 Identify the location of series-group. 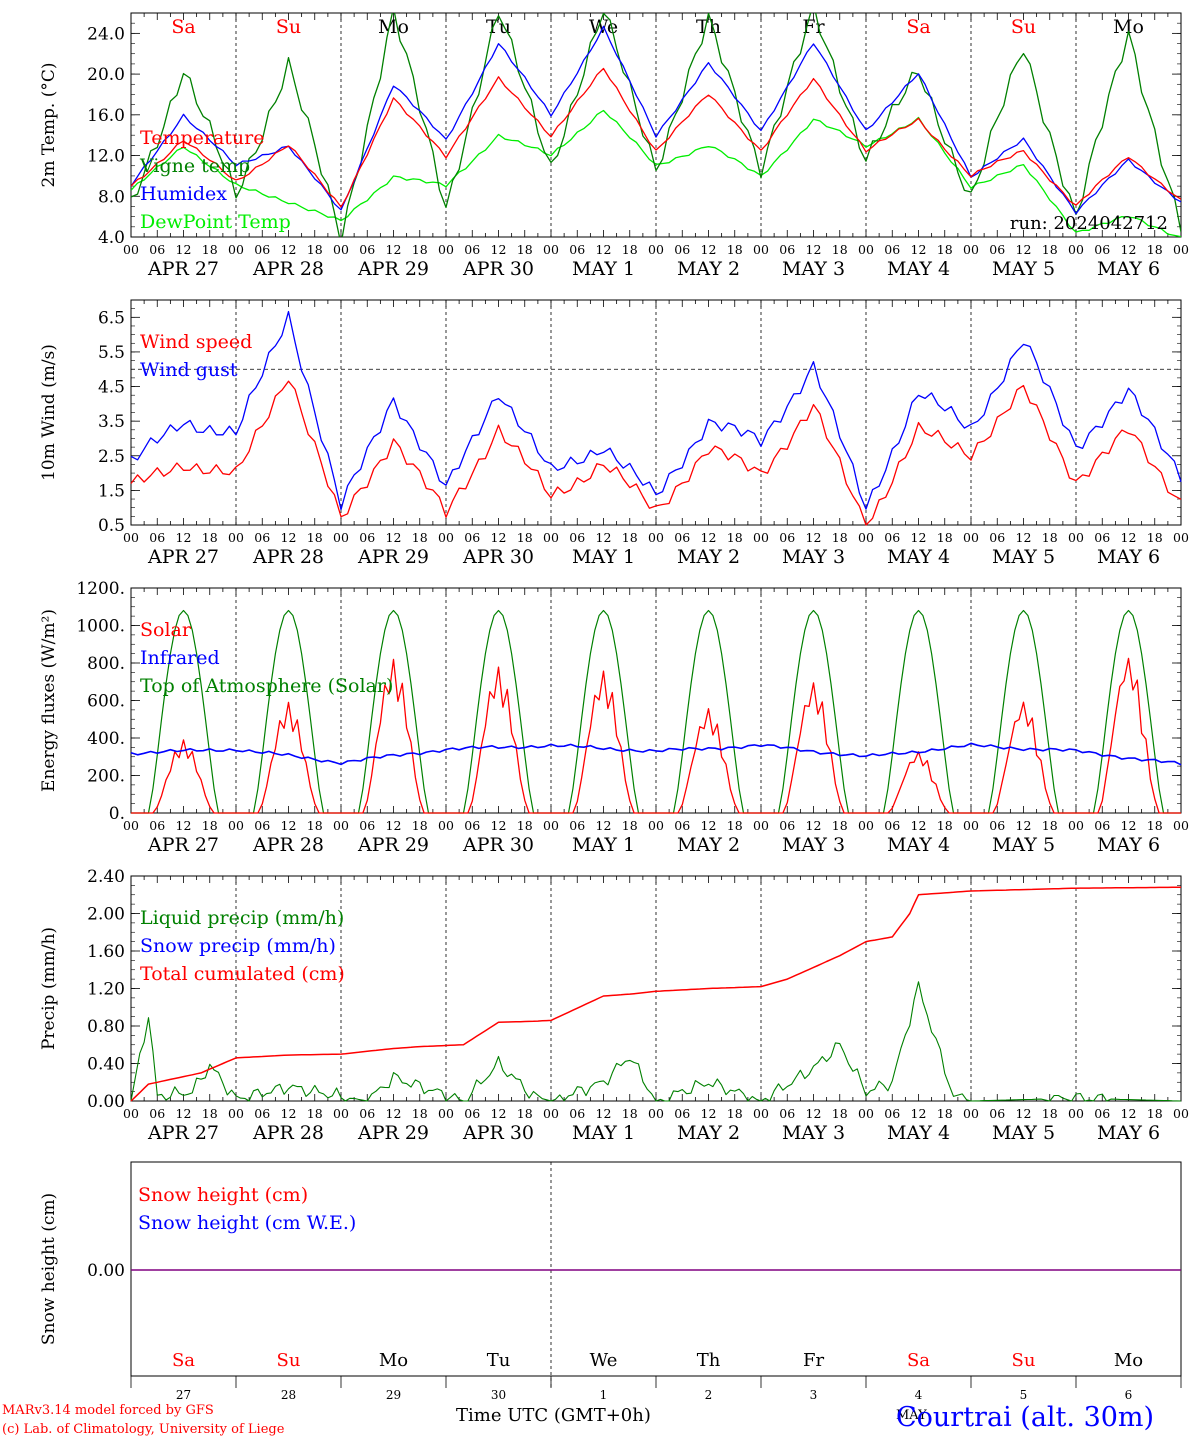
(656, 125).